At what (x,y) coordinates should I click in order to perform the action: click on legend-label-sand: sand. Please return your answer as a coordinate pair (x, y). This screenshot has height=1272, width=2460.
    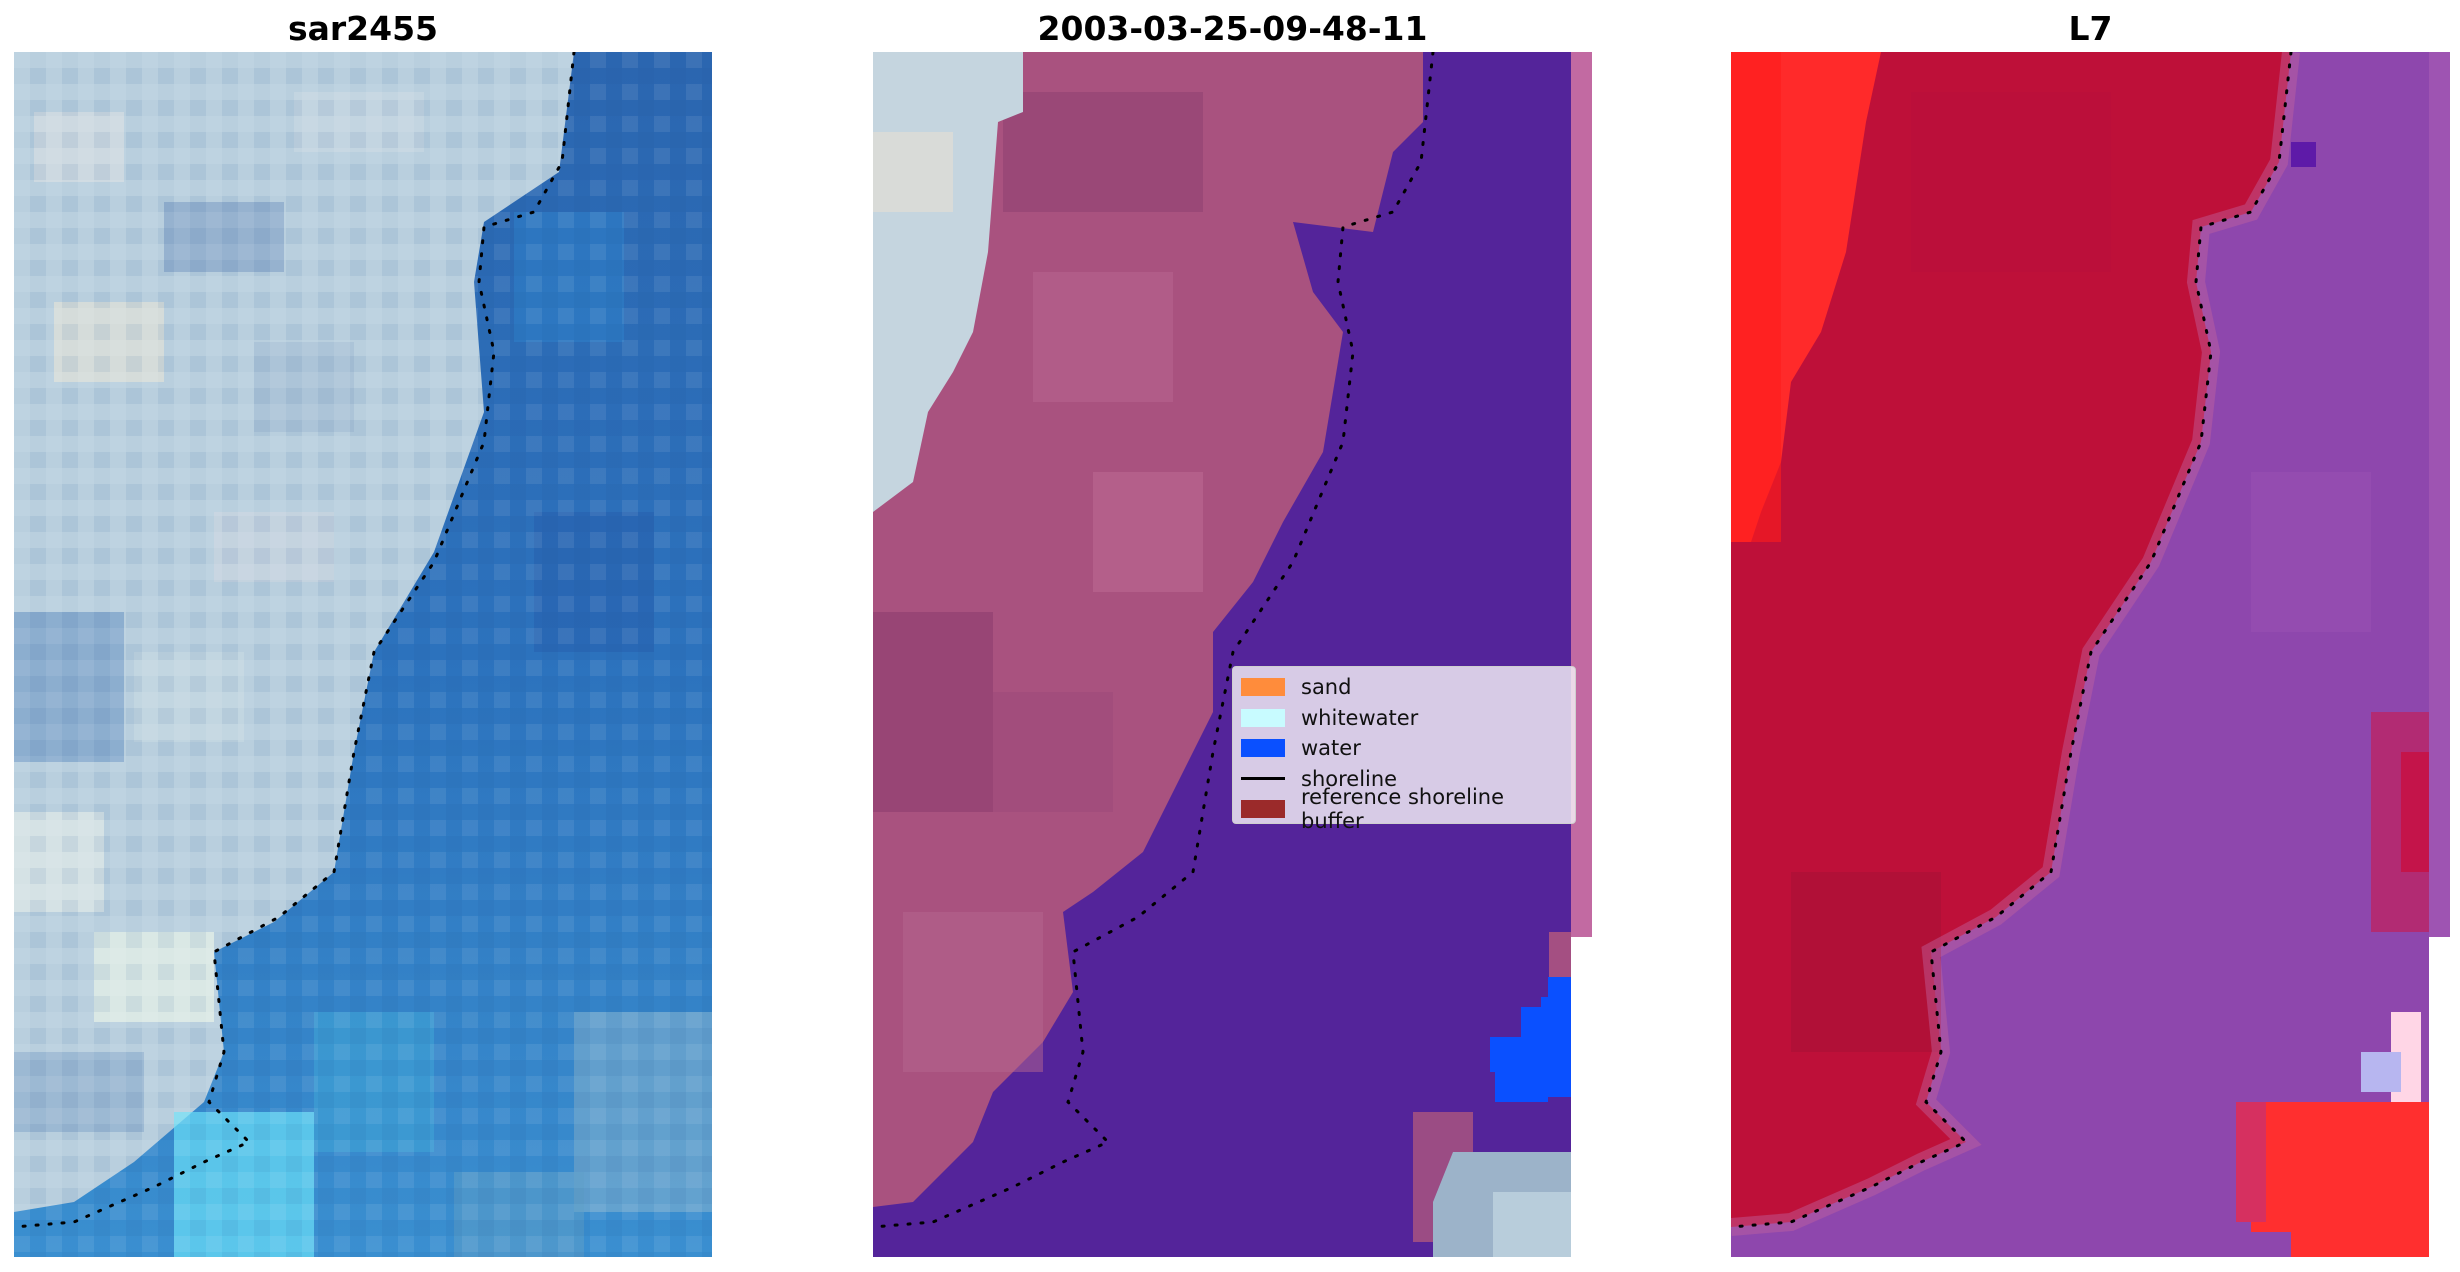
    Looking at the image, I should click on (1326, 687).